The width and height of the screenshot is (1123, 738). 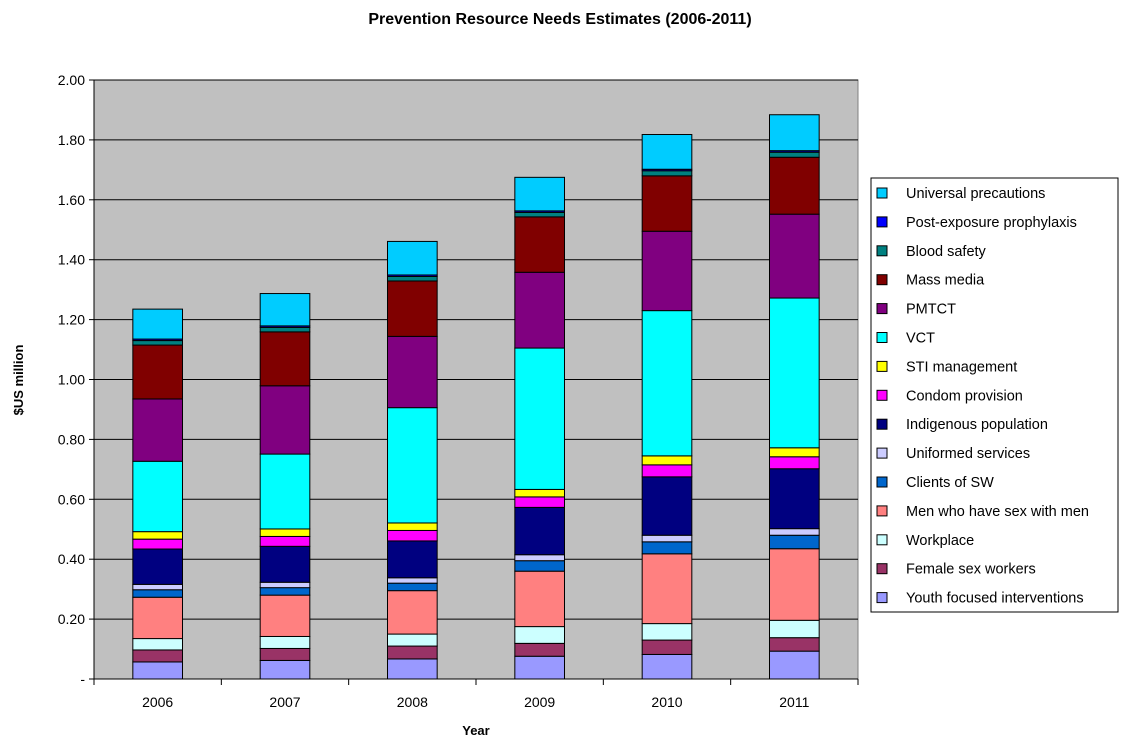 I want to click on y-tick-label: 1.00, so click(x=71, y=380).